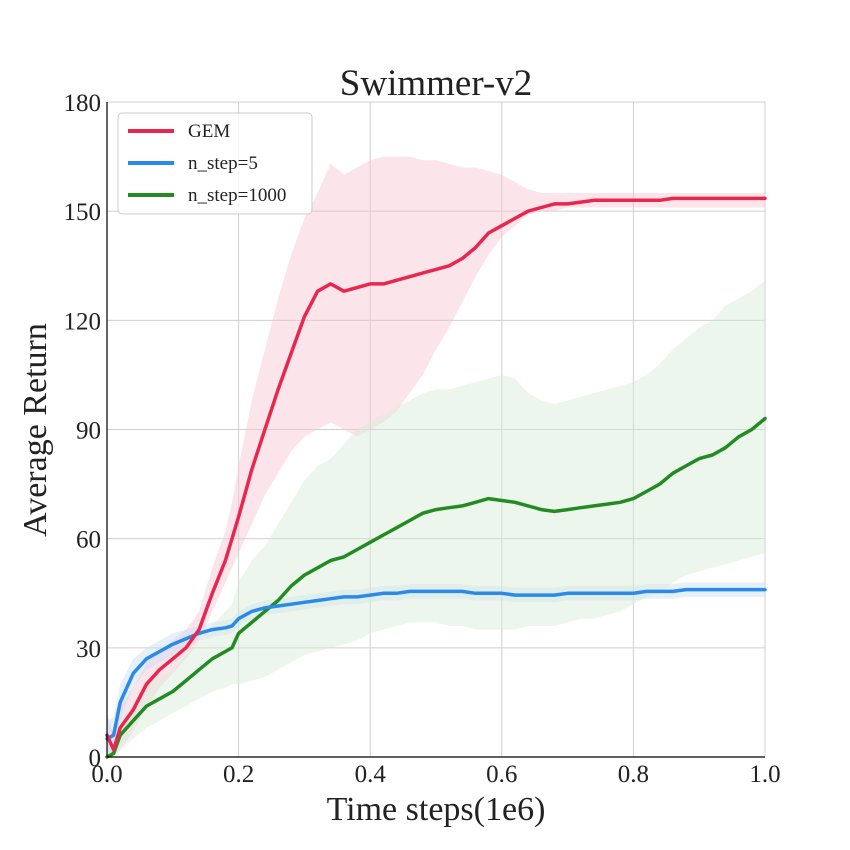  I want to click on y-tick-label: 120, so click(83, 321).